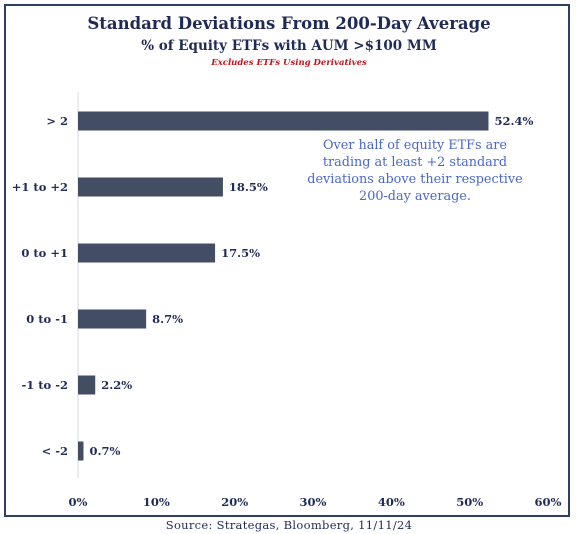  Describe the element at coordinates (289, 63) in the screenshot. I see `chart-note: Excludes ETFs Using Derivatives` at that location.